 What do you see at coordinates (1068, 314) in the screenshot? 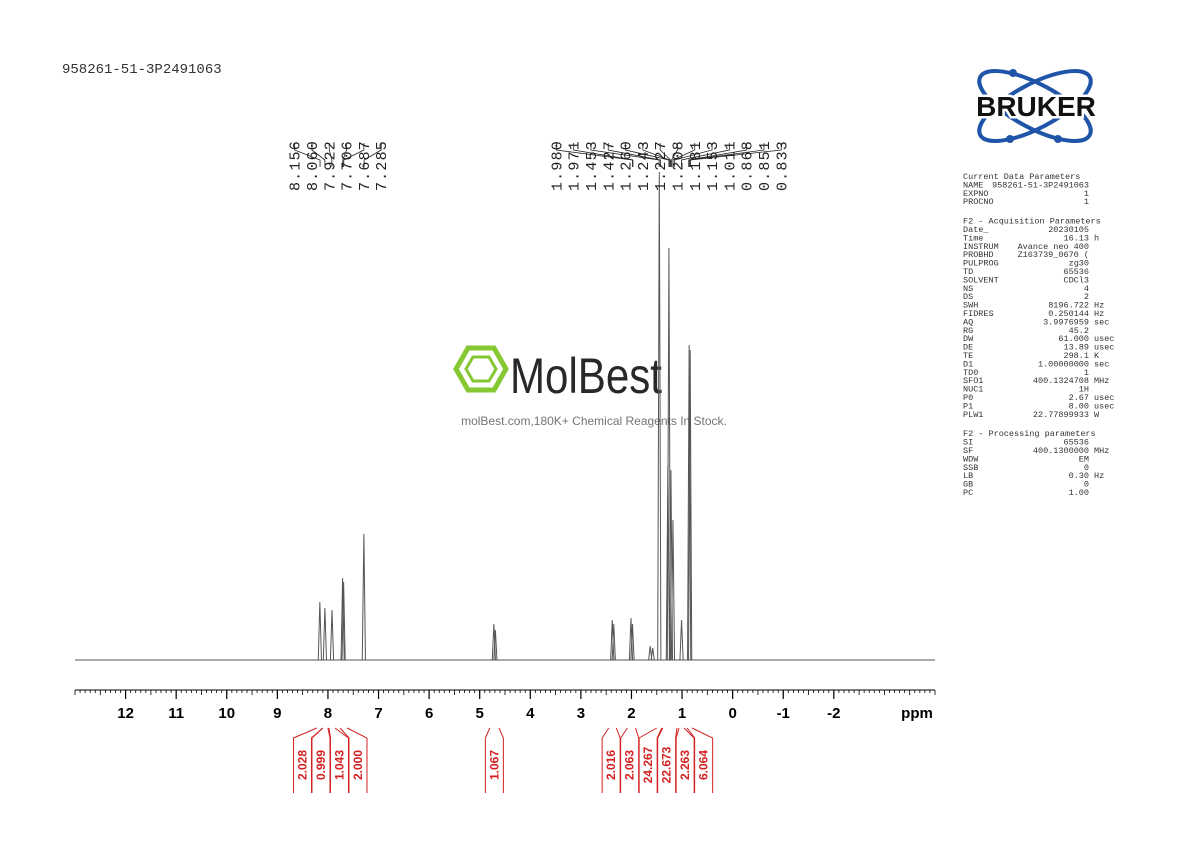
I see `param-value: 0.250144` at bounding box center [1068, 314].